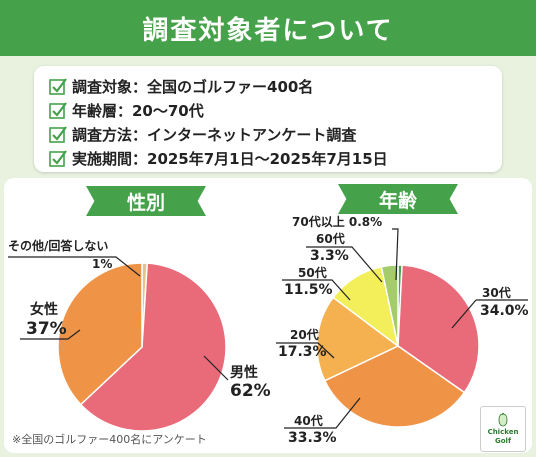 Image resolution: width=536 pixels, height=457 pixels. What do you see at coordinates (312, 272) in the screenshot?
I see `age-label-50s: 50代` at bounding box center [312, 272].